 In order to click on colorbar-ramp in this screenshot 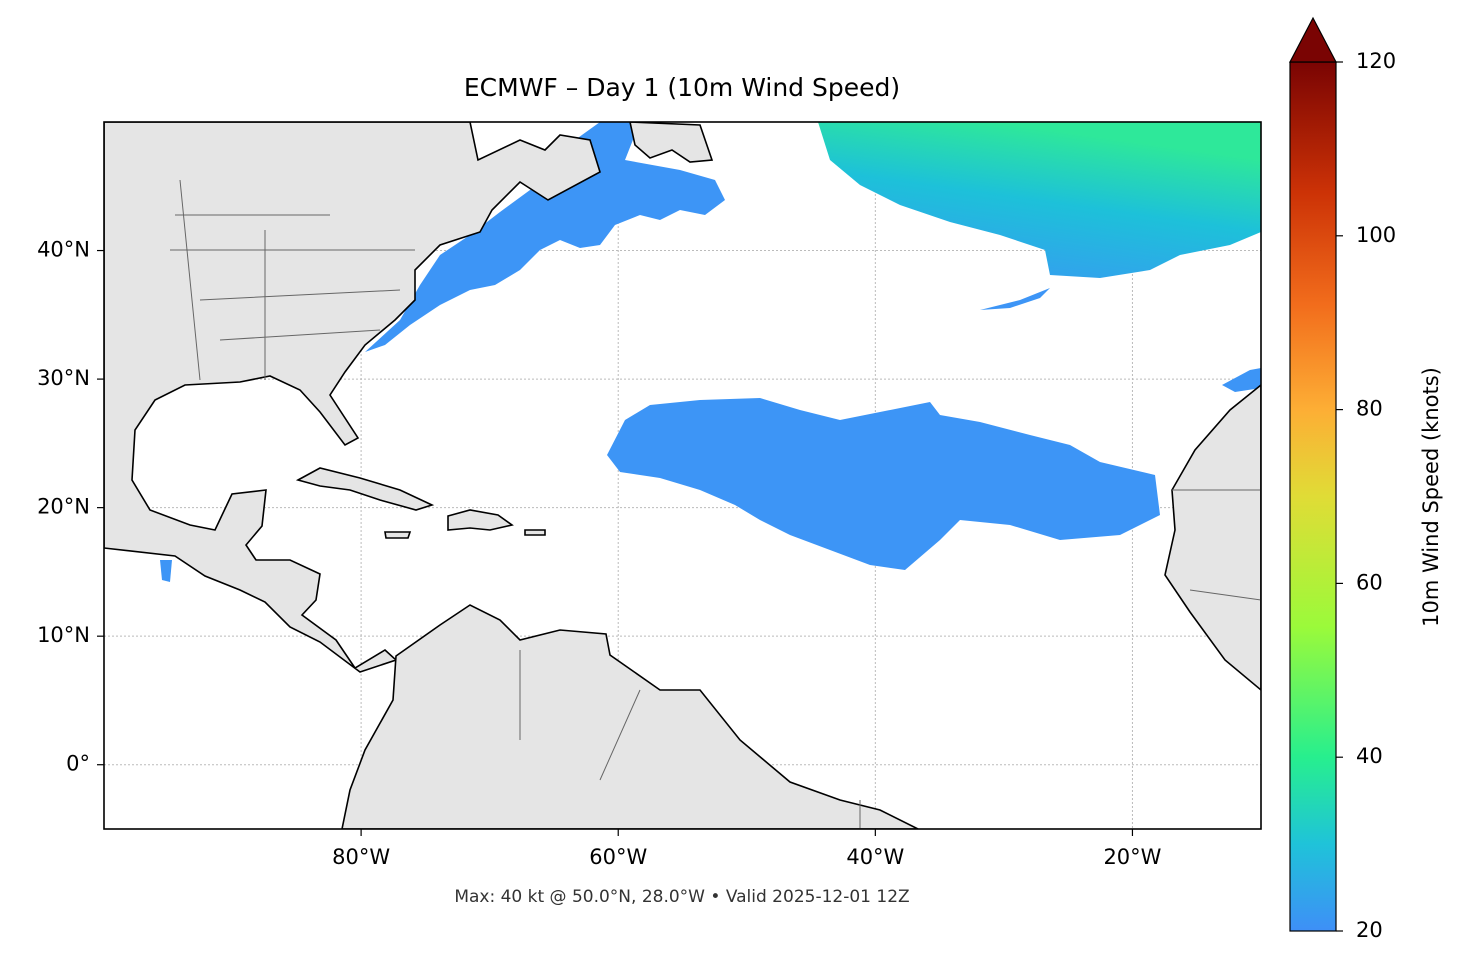, I will do `click(1313, 496)`.